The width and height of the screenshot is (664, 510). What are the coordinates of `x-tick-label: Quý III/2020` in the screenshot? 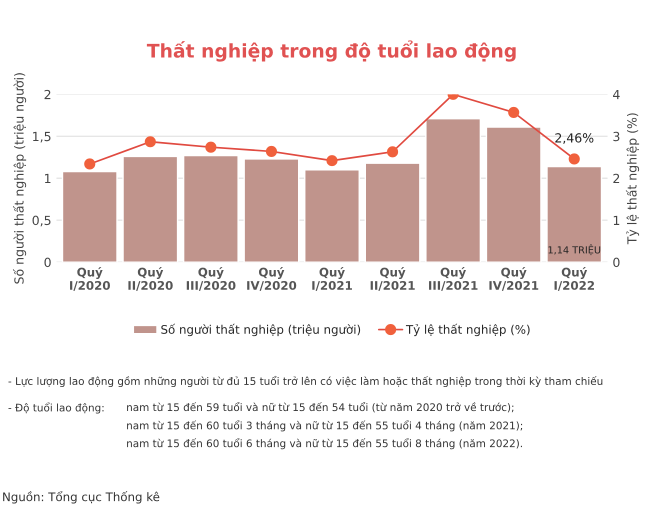 It's located at (211, 279).